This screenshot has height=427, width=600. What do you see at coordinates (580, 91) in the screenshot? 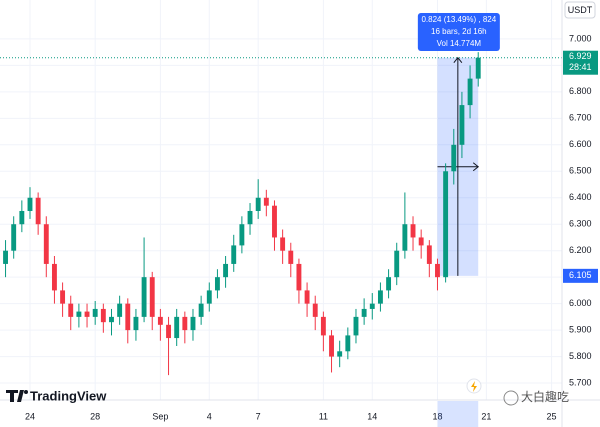
I see `y-tick-label: 6.800` at bounding box center [580, 91].